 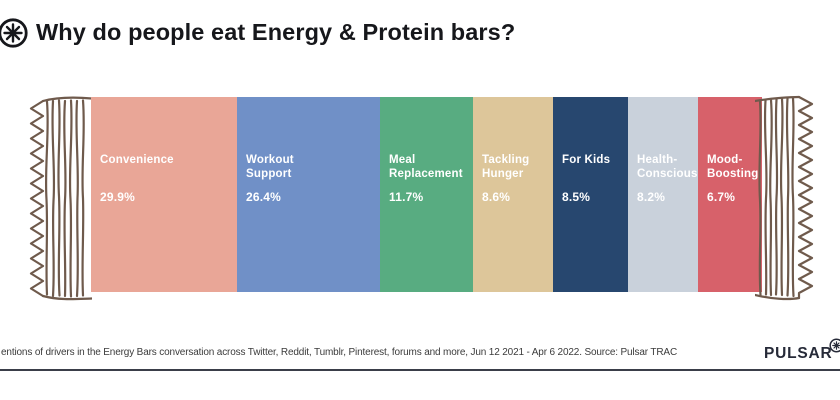 What do you see at coordinates (420, 370) in the screenshot?
I see `bottom-divider` at bounding box center [420, 370].